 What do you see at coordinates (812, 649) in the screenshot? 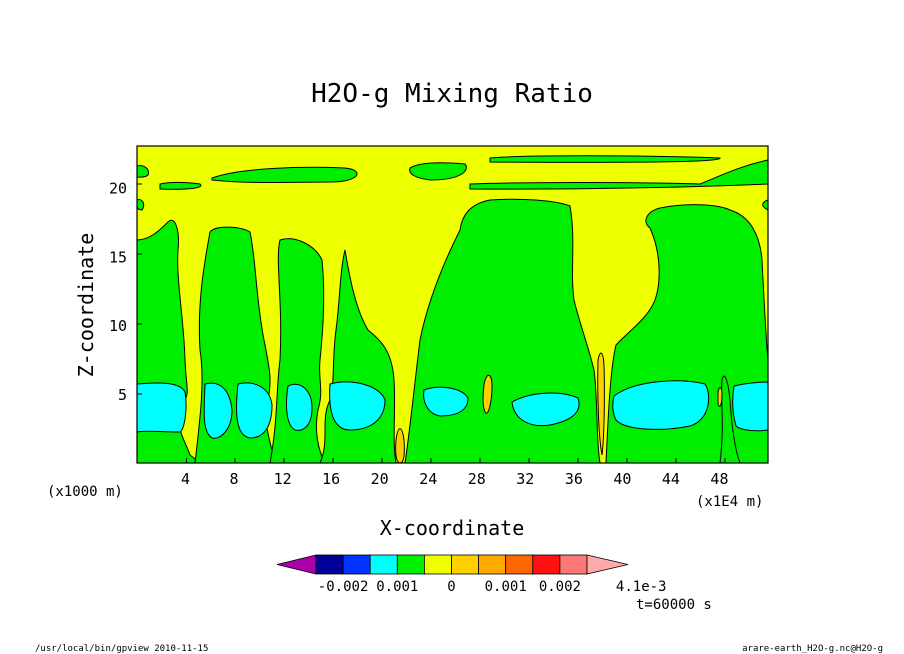
I see `footer-right-text: arare-earth_H2O-g.nc@H2O-g` at bounding box center [812, 649].